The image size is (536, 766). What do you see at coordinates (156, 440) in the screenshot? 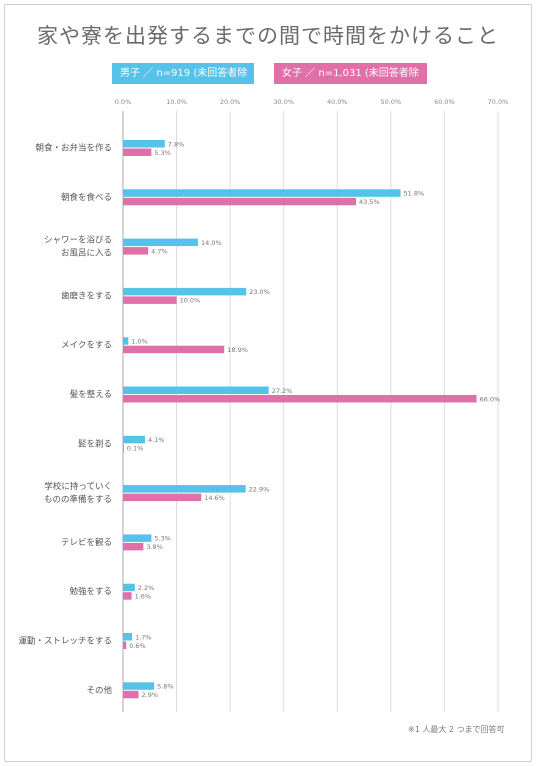
I see `data-label-male: 4.1%` at bounding box center [156, 440].